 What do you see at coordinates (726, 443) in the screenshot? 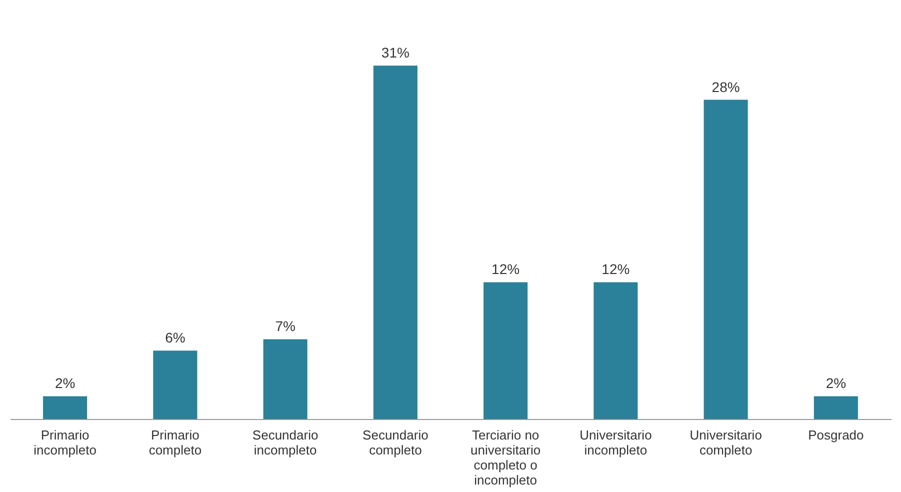
I see `x-tick-label: Universitario completo` at bounding box center [726, 443].